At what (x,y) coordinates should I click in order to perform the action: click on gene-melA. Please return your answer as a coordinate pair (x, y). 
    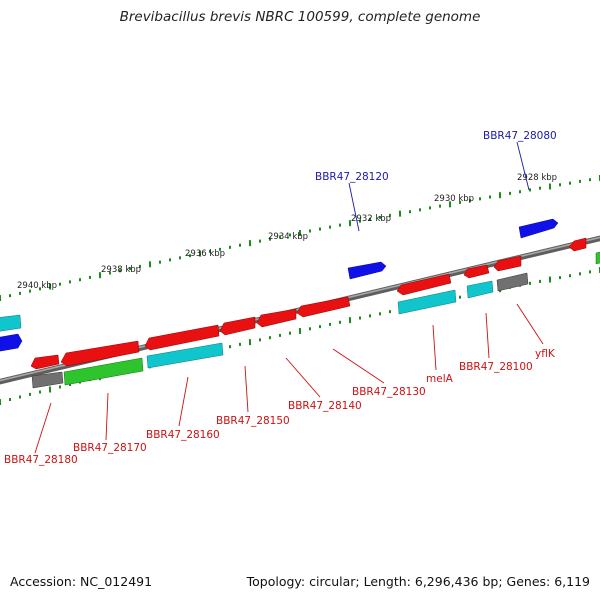
    Looking at the image, I should click on (424, 284).